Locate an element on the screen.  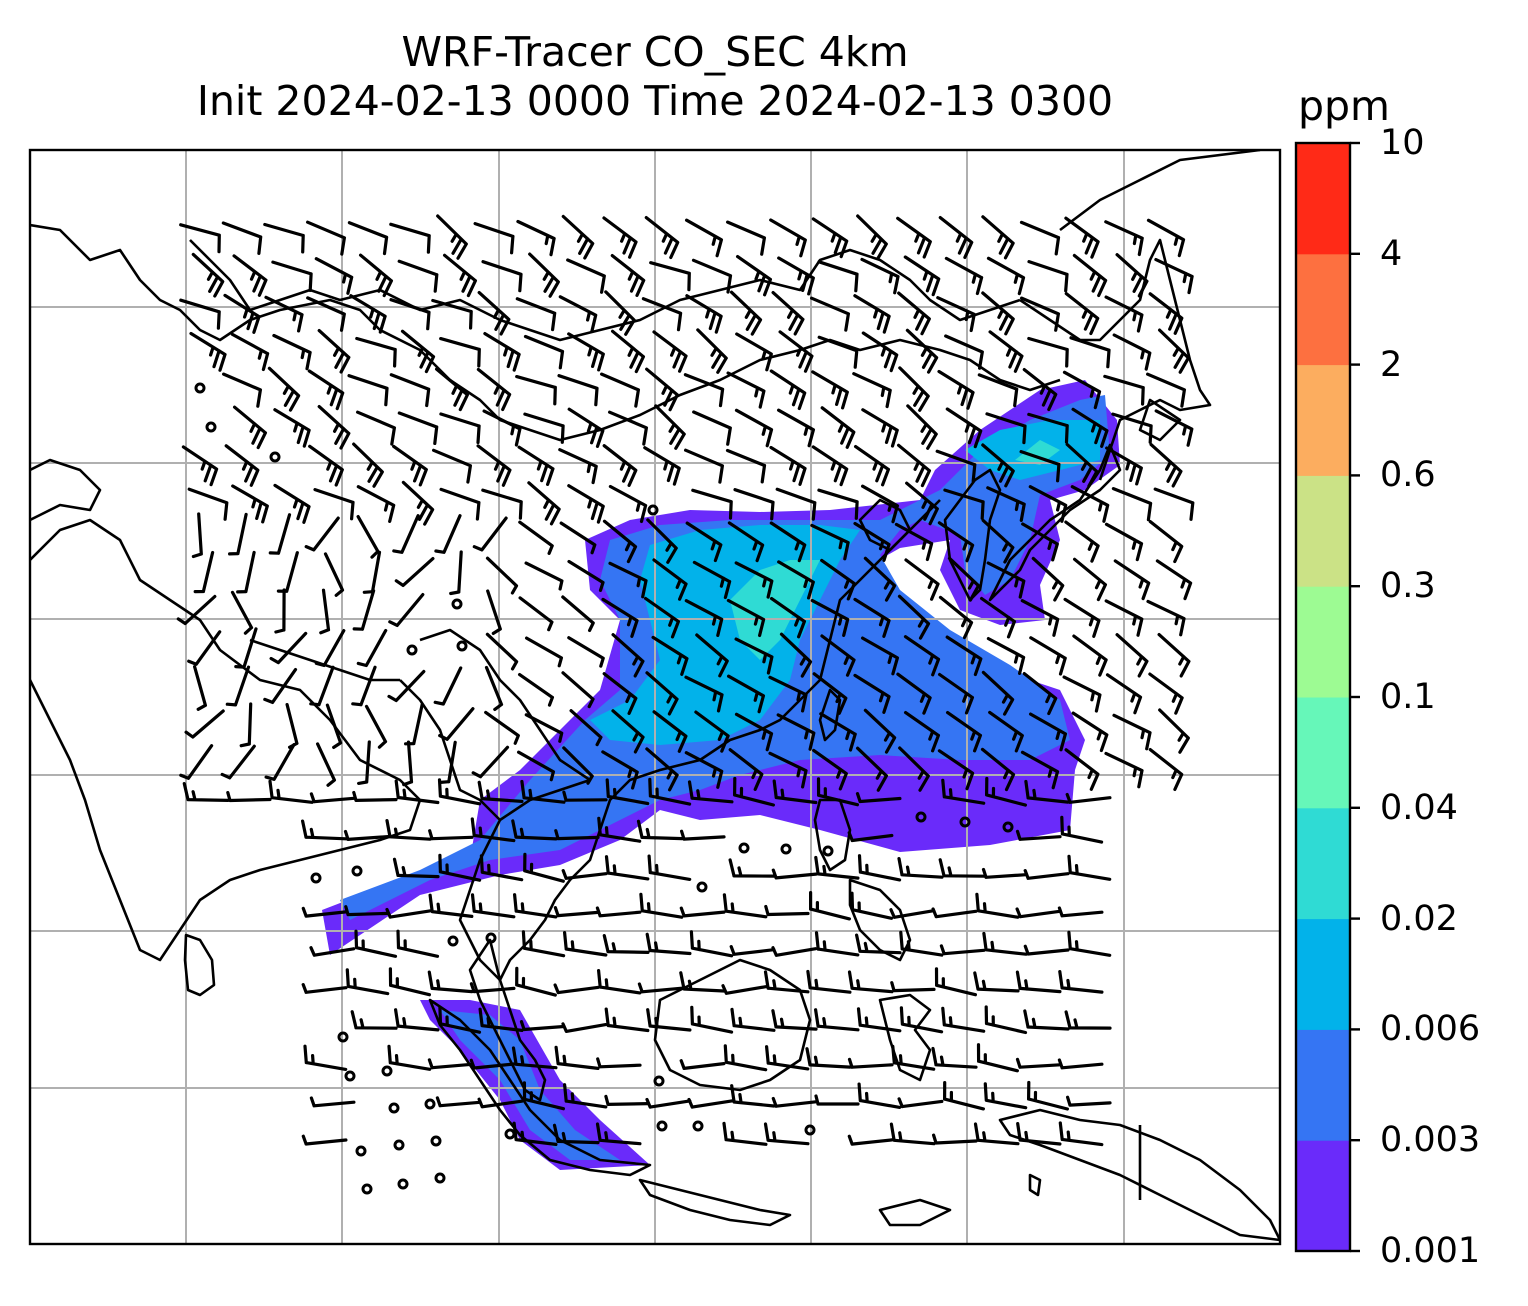
coastline-timor is located at coordinates (915, 1212).